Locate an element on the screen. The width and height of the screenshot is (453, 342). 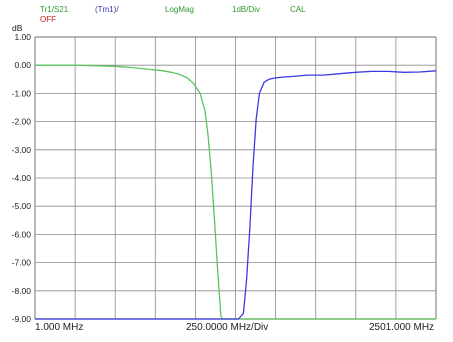
header-cal: CAL is located at coordinates (298, 9).